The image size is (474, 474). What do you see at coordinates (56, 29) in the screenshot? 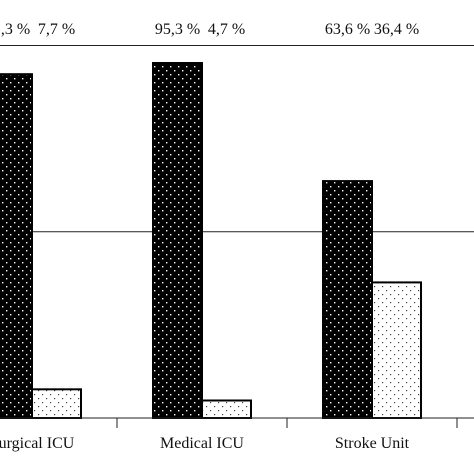
I see `data-label: 7,7 %` at bounding box center [56, 29].